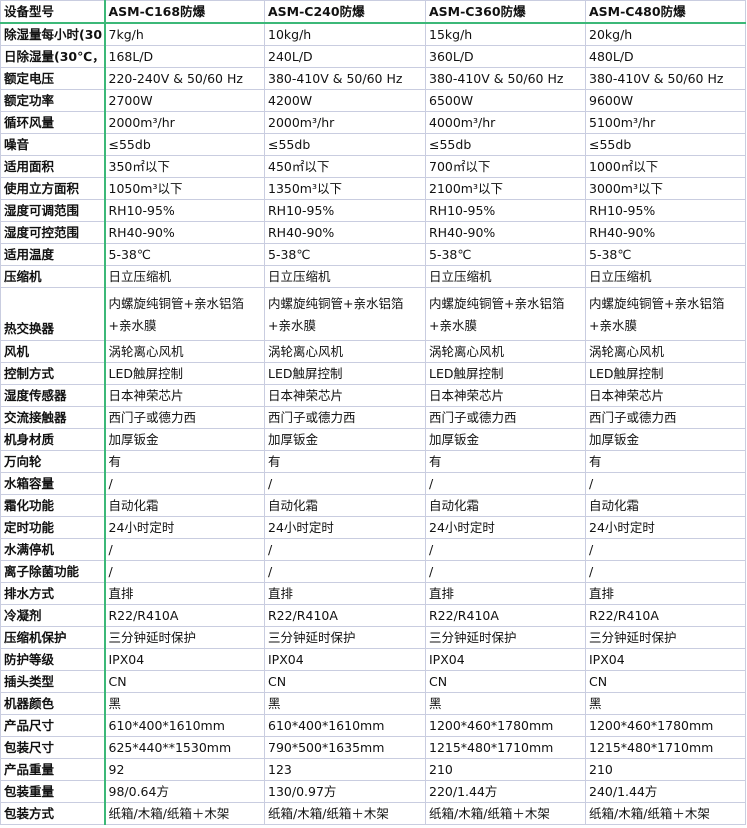 The height and width of the screenshot is (828, 747). What do you see at coordinates (53, 100) in the screenshot?
I see `row-label: 额定功率` at bounding box center [53, 100].